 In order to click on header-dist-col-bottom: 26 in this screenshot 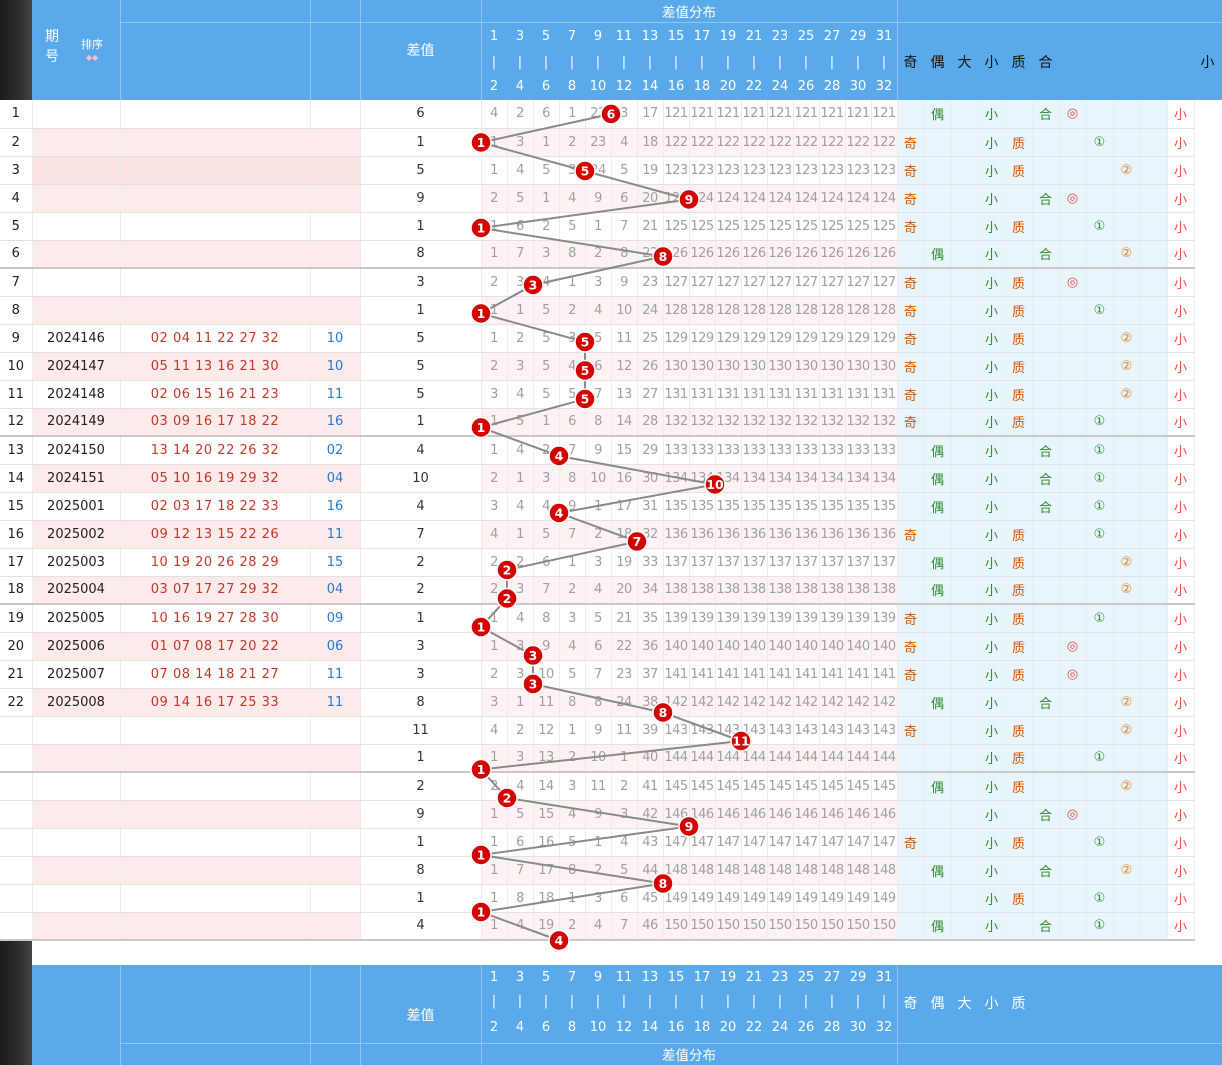, I will do `click(806, 86)`.